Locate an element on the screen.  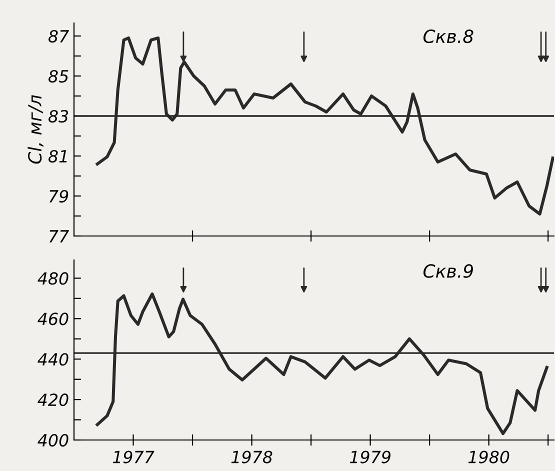
y-tick-label: 77 is located at coordinates (59, 236).